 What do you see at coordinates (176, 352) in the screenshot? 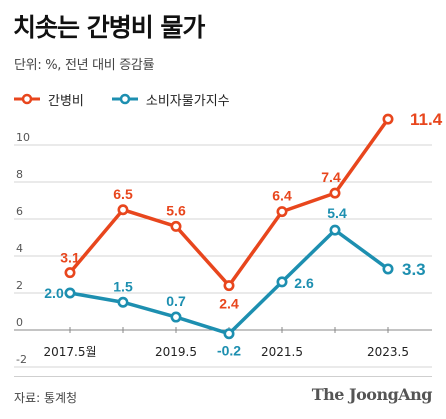
I see `x-tick-label: 2019.5` at bounding box center [176, 352].